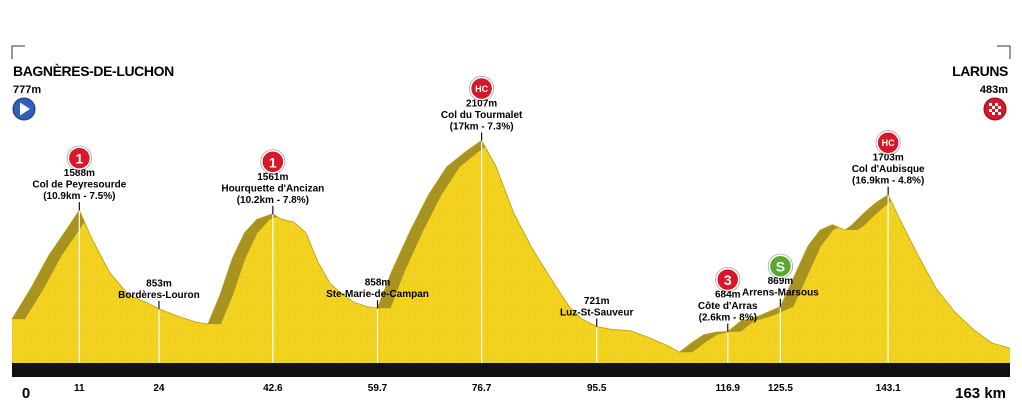 The width and height of the screenshot is (1022, 412). What do you see at coordinates (597, 301) in the screenshot?
I see `point-altitude: 721m` at bounding box center [597, 301].